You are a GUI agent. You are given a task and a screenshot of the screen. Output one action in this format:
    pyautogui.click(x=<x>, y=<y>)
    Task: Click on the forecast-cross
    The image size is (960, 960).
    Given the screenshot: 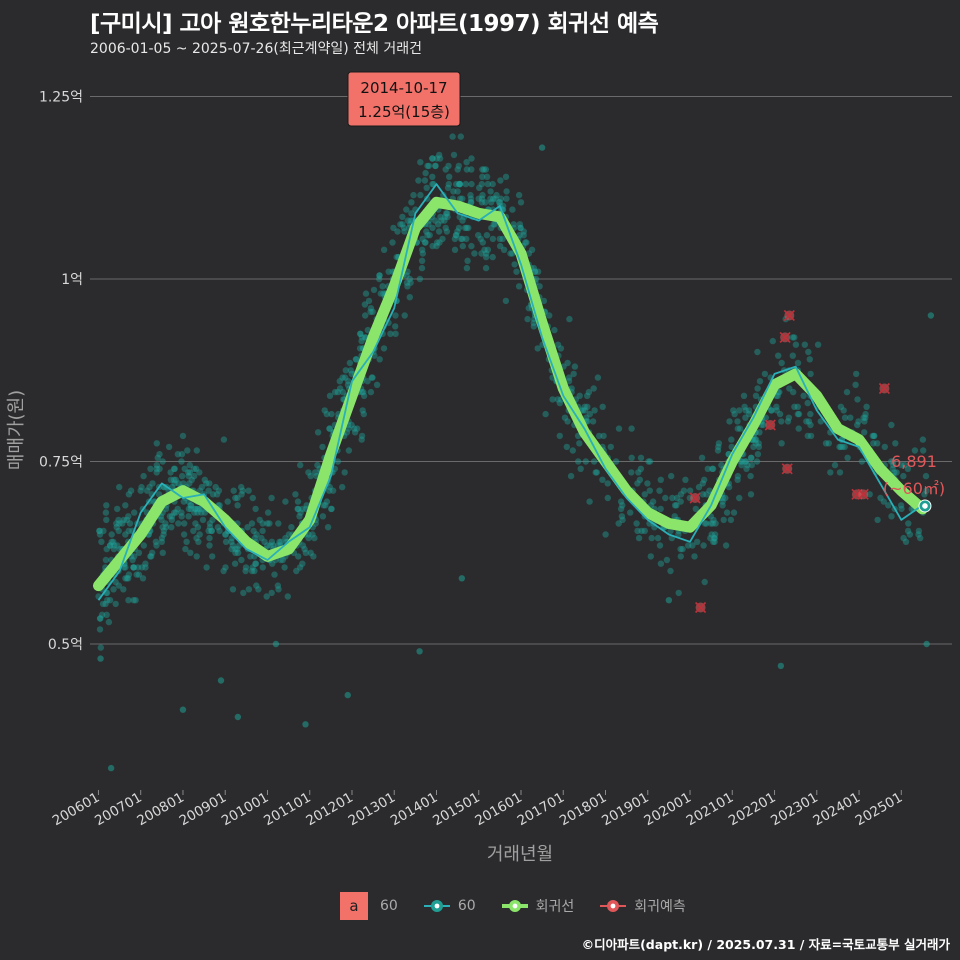 What is the action you would take?
    pyautogui.click(x=785, y=337)
    